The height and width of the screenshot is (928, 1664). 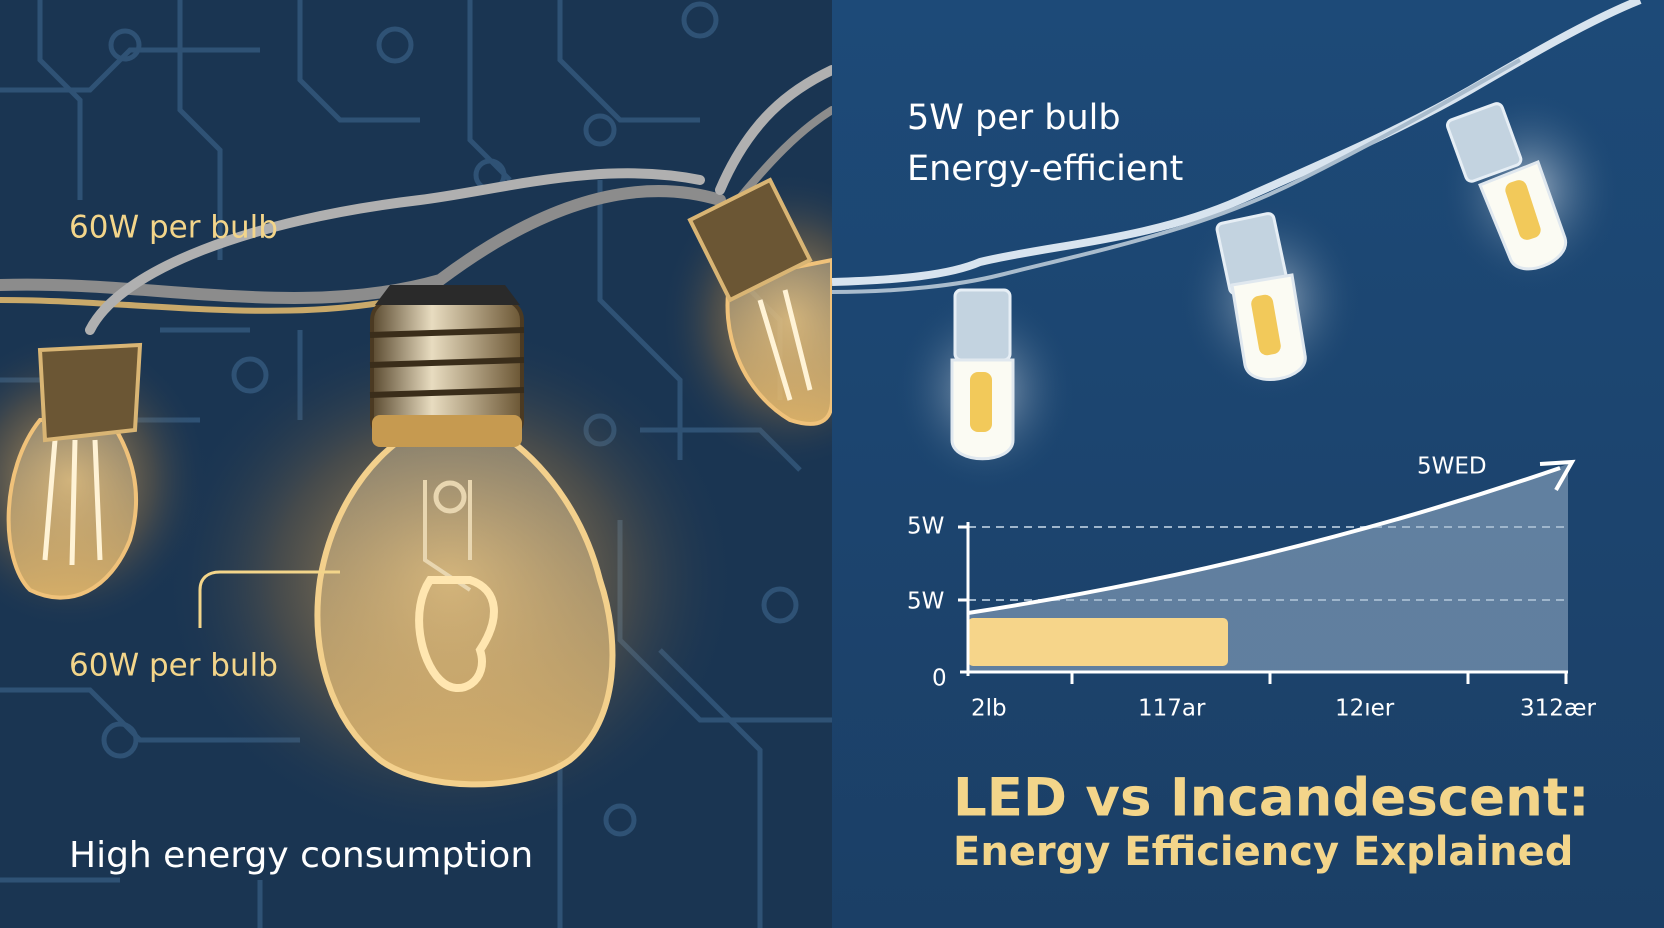 I want to click on mini-chart, so click(x=1267, y=571).